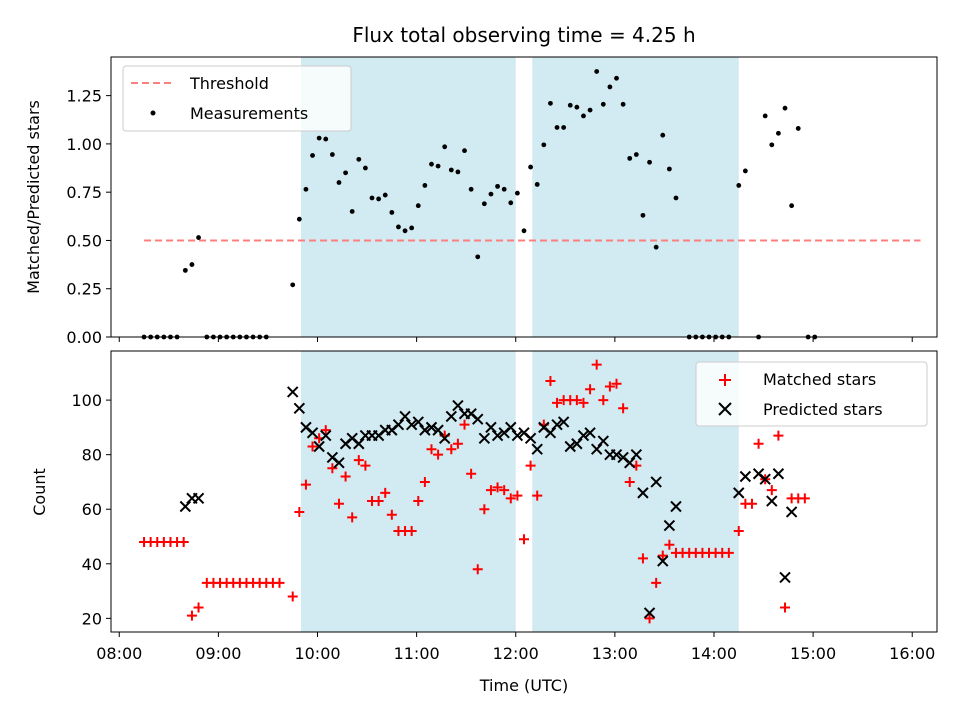  I want to click on legend-predicted-label: Predicted stars, so click(823, 409).